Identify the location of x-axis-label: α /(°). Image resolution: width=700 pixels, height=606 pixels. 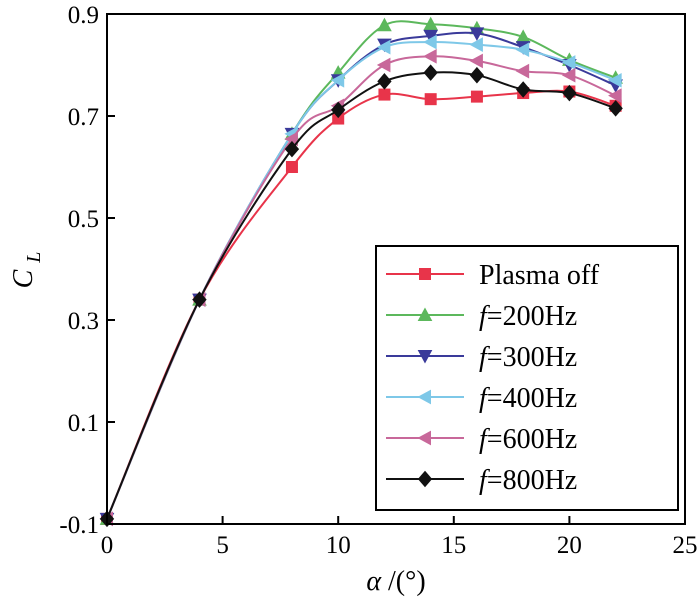
(395, 581).